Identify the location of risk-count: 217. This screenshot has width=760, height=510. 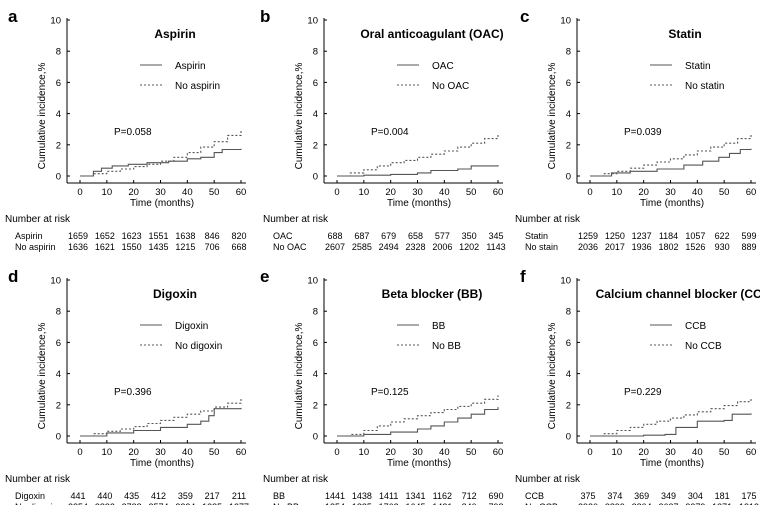
(212, 496).